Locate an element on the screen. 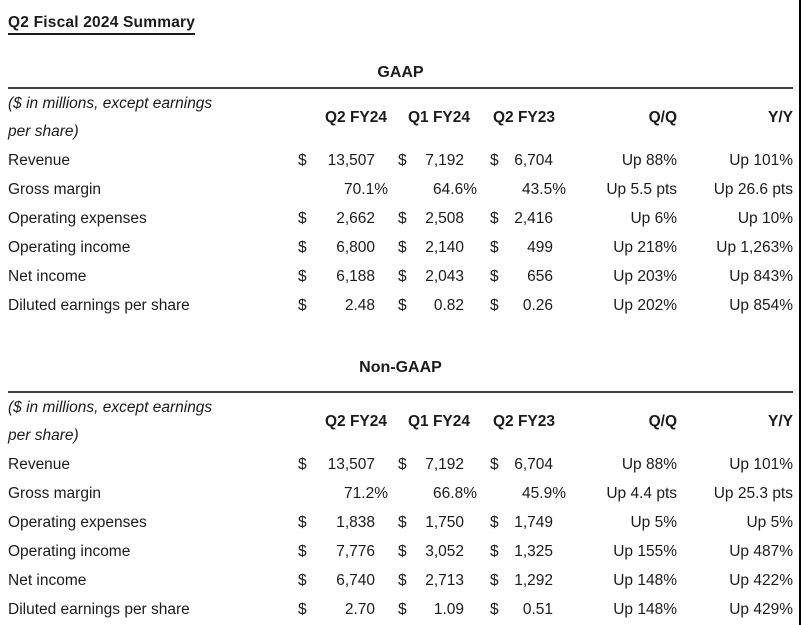 The height and width of the screenshot is (625, 801). row-label: Diluted earnings per share is located at coordinates (99, 305).